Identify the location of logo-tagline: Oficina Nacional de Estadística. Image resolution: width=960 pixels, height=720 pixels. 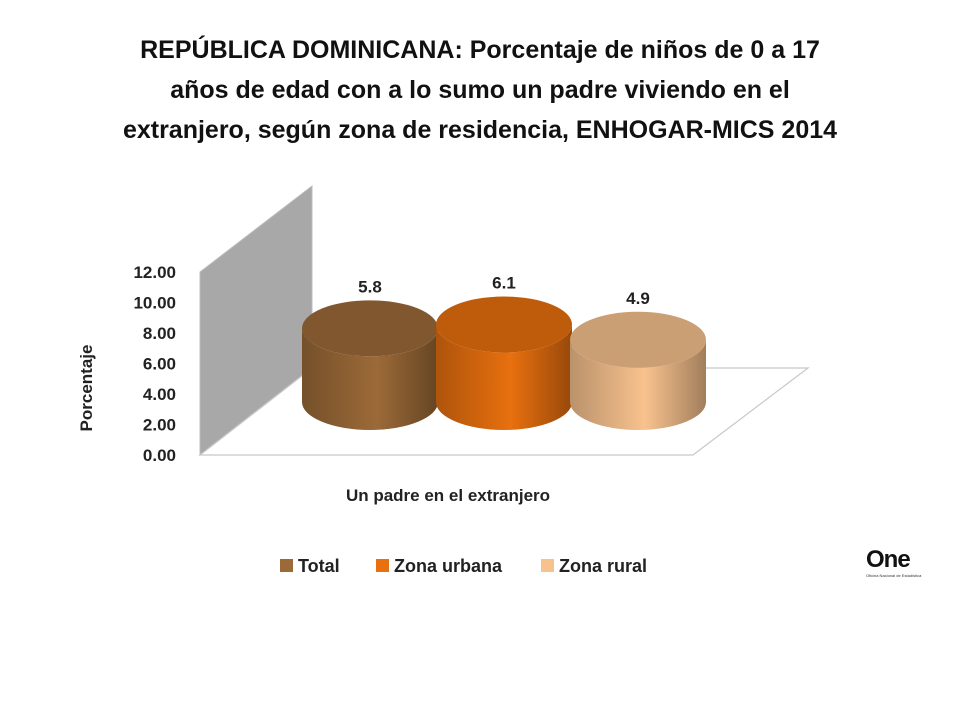
(894, 575).